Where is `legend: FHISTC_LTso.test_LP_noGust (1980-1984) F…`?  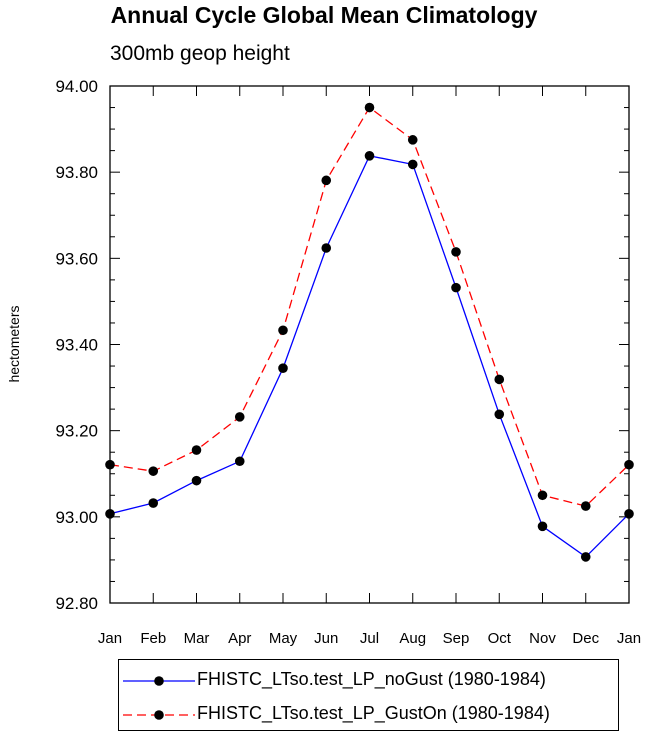 legend: FHISTC_LTso.test_LP_noGust (1980-1984) F… is located at coordinates (368, 695).